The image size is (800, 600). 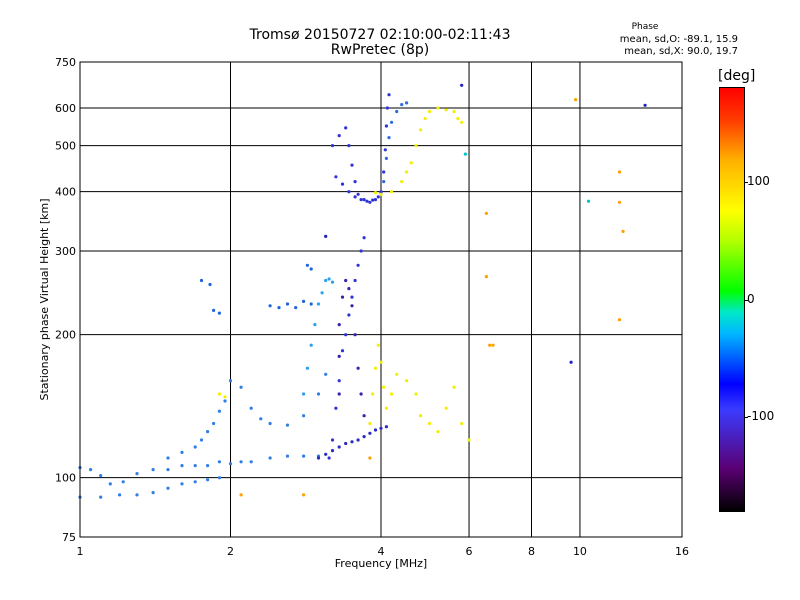 I want to click on y-tick-label: 750, so click(x=65, y=62).